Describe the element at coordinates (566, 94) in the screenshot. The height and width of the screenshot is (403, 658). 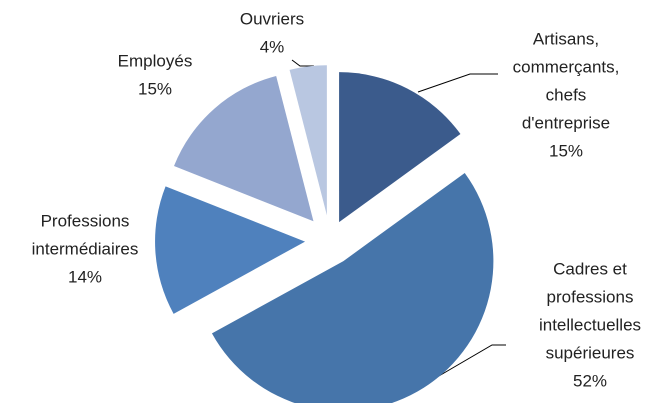
I see `slice-label: chefs` at that location.